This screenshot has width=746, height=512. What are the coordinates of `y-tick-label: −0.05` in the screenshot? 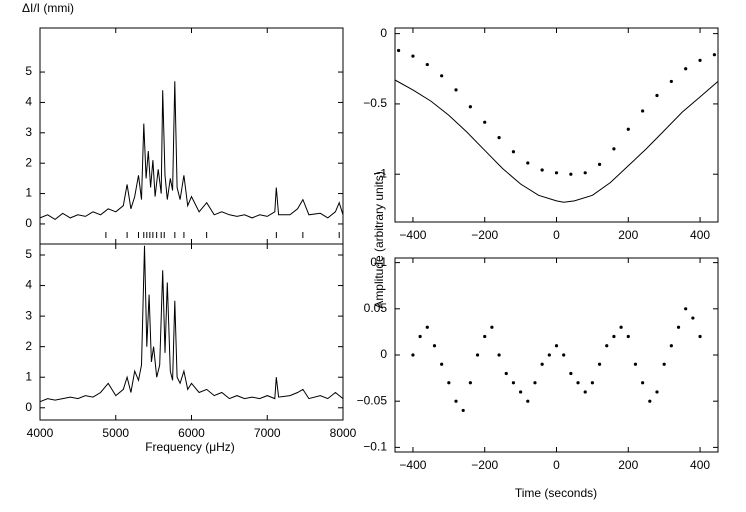 It's located at (372, 400).